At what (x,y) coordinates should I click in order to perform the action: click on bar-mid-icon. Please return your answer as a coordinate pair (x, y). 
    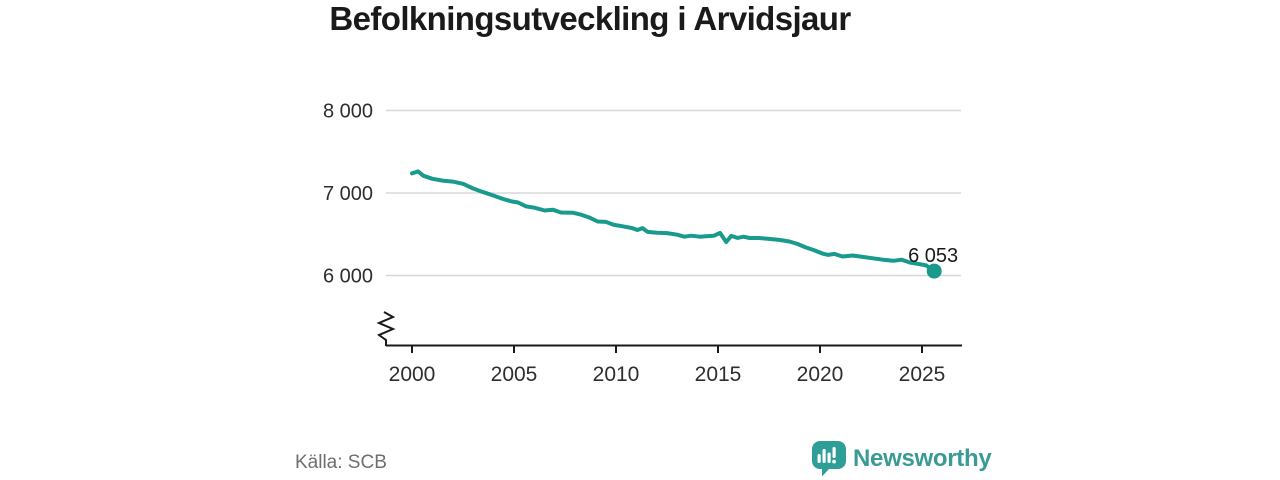
    Looking at the image, I should click on (829, 457).